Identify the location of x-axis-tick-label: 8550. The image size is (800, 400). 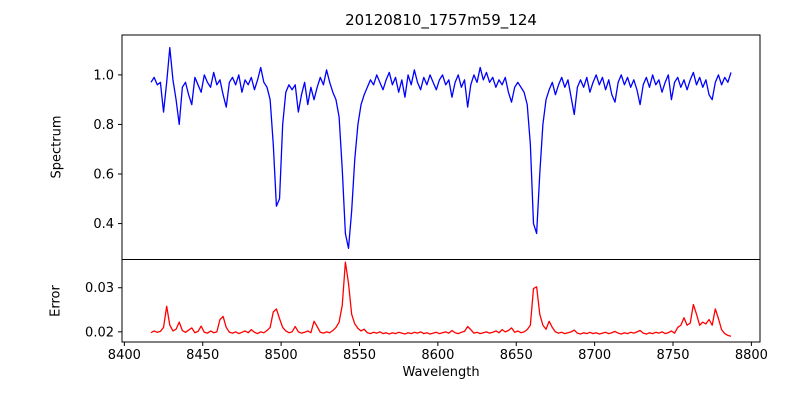
(359, 355).